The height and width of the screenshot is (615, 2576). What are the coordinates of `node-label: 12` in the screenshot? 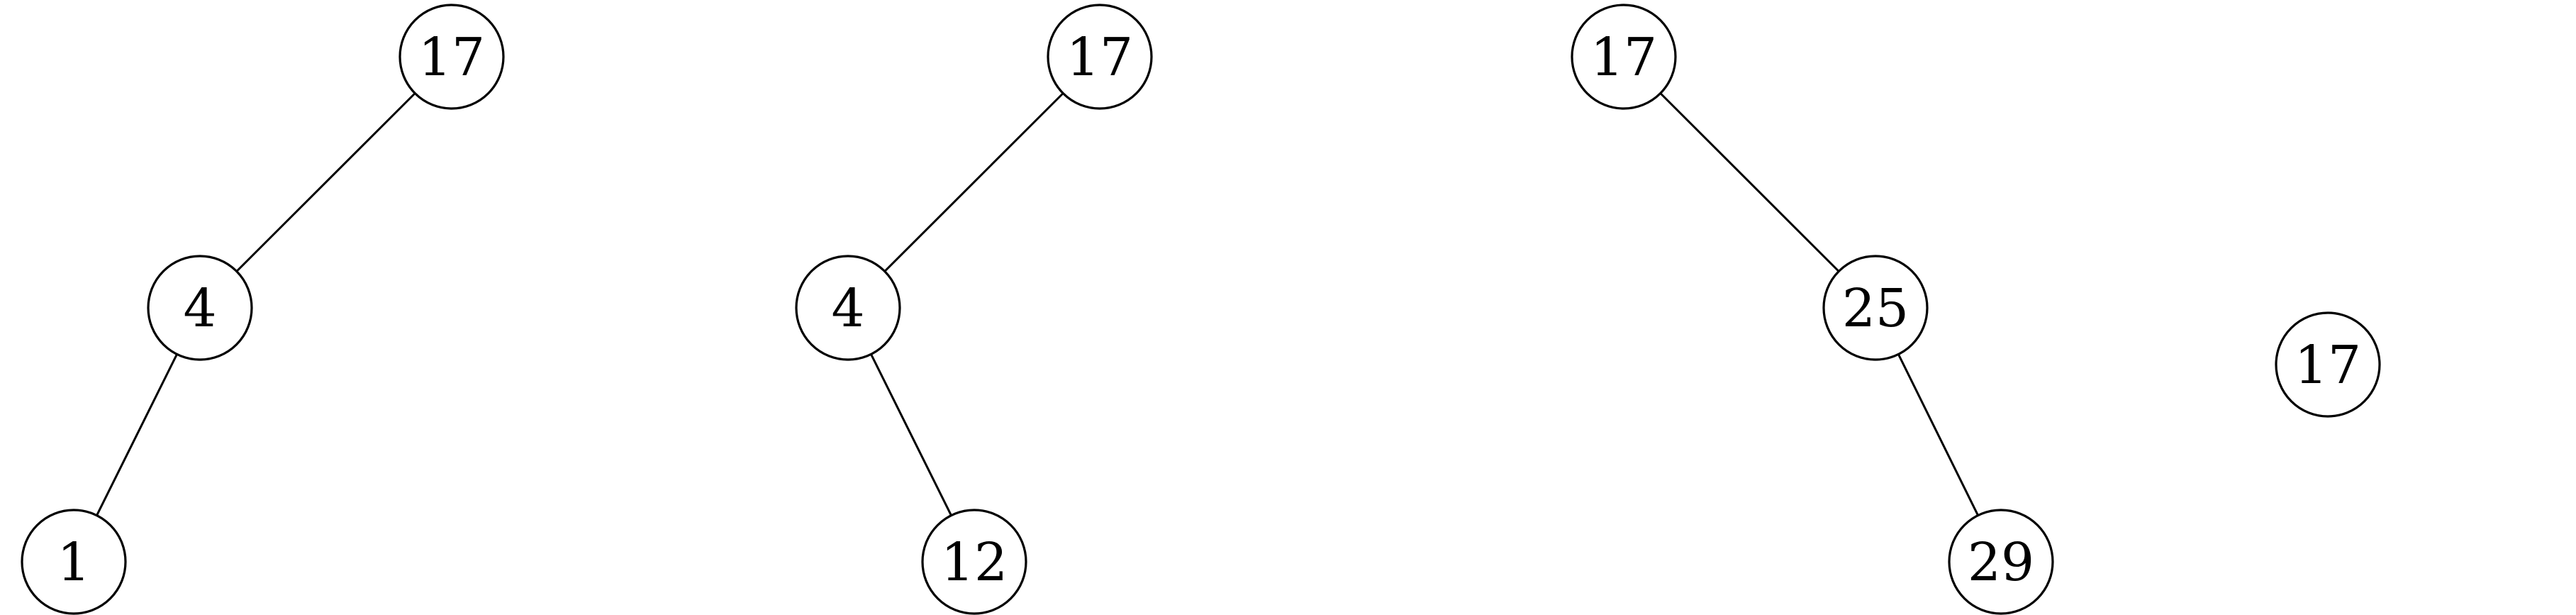 It's located at (975, 562).